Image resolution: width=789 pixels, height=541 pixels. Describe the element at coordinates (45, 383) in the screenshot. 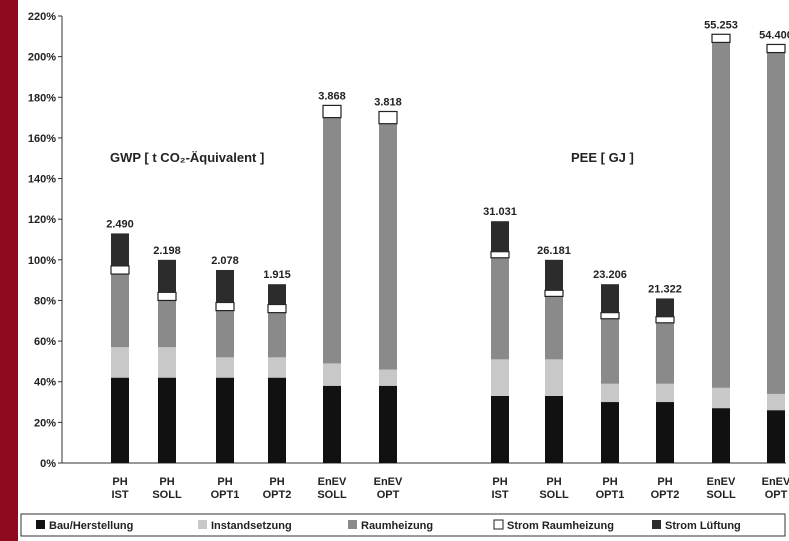

I see `y-tick-label: 40%` at that location.